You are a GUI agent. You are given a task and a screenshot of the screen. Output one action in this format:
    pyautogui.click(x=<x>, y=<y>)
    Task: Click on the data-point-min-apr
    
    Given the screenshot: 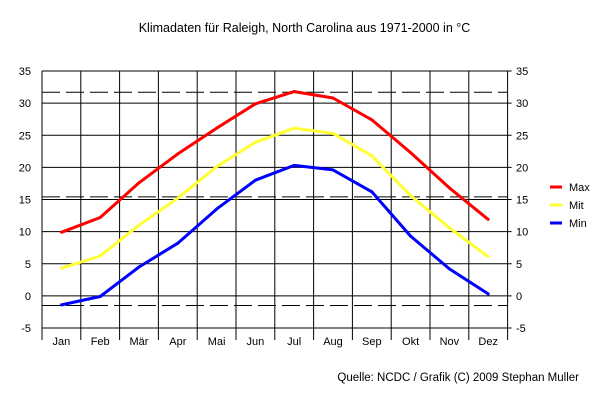 What is the action you would take?
    pyautogui.click(x=178, y=243)
    